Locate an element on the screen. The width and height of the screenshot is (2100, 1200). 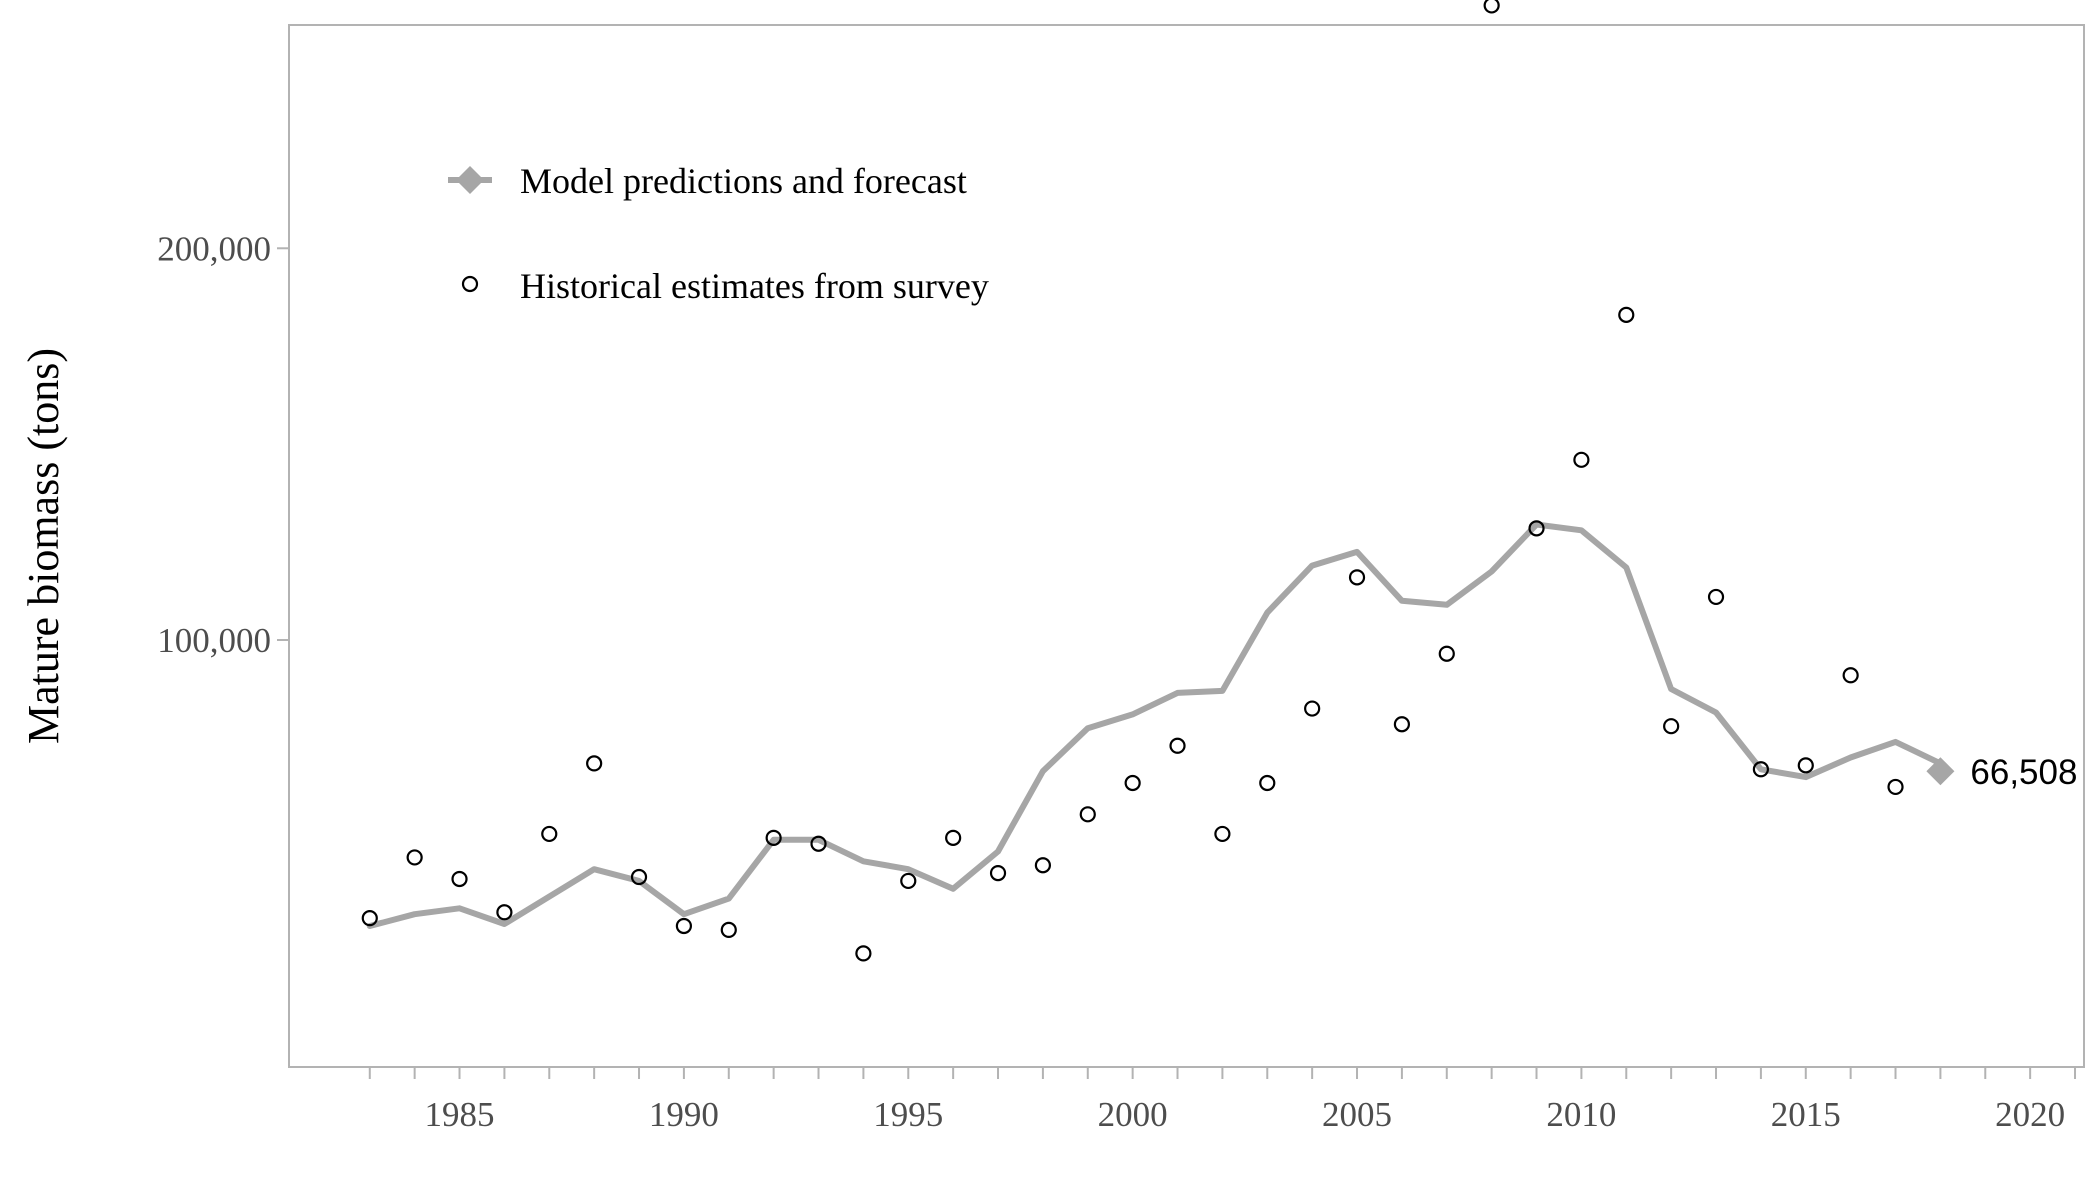
x-tick-label: 2015 is located at coordinates (1806, 1114).